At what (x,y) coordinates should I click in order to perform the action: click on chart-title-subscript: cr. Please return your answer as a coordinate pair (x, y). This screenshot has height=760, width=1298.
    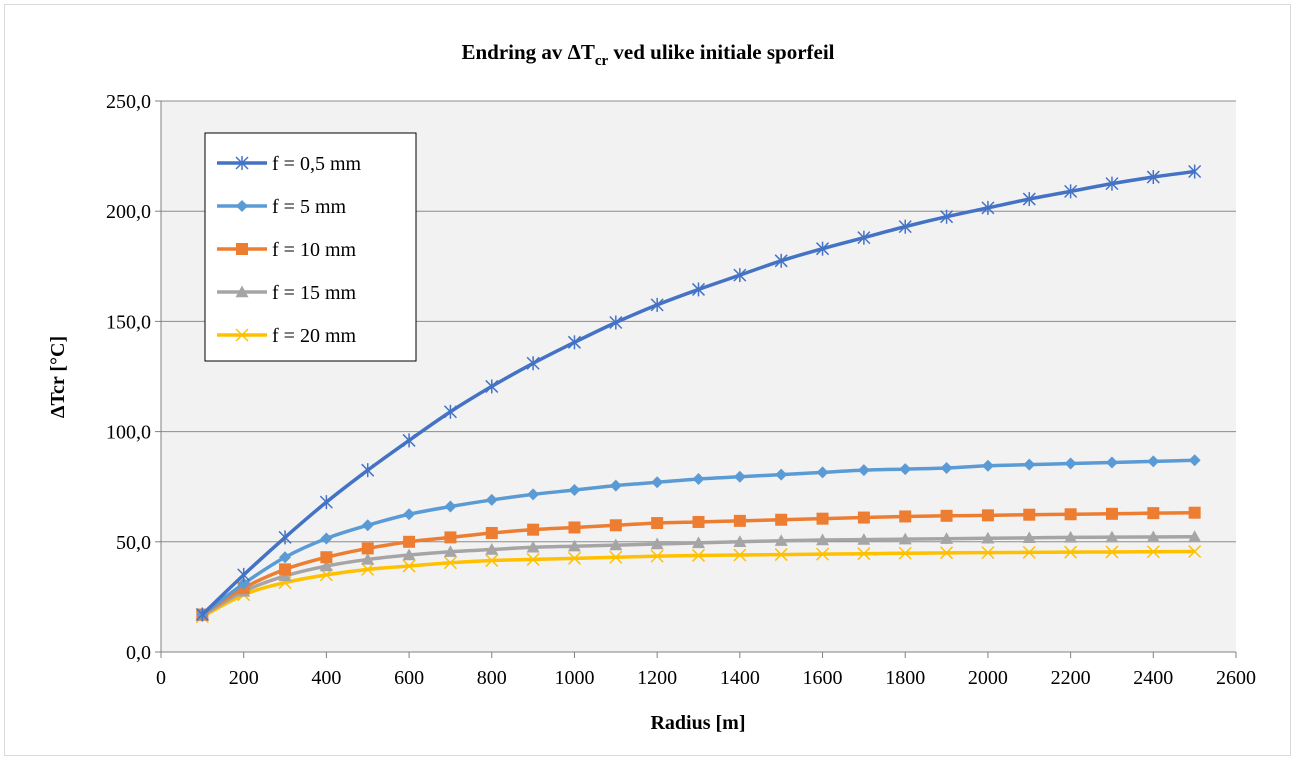
    Looking at the image, I should click on (602, 61).